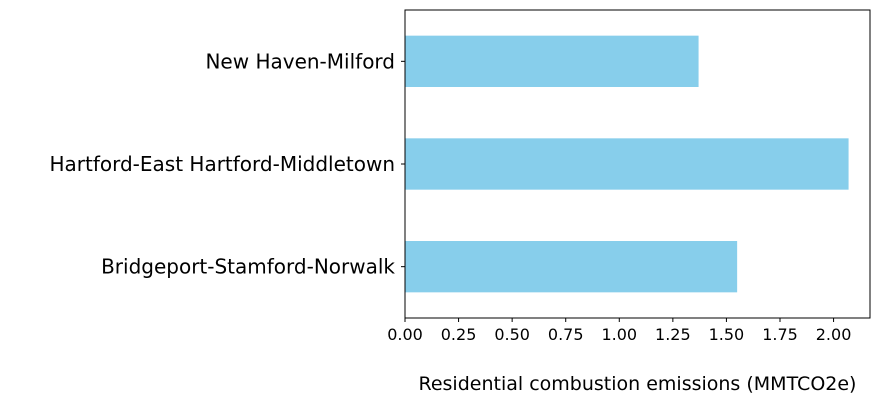 The height and width of the screenshot is (404, 879). Describe the element at coordinates (727, 334) in the screenshot. I see `x-tick-label: 1.50` at that location.